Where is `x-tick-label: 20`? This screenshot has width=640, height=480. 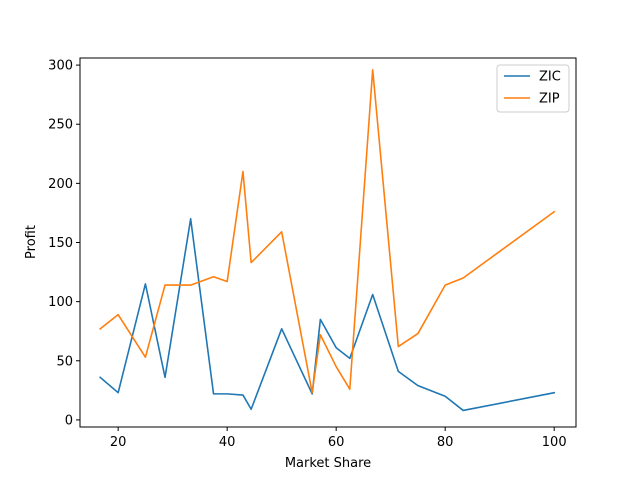 x-tick-label: 20 is located at coordinates (118, 442).